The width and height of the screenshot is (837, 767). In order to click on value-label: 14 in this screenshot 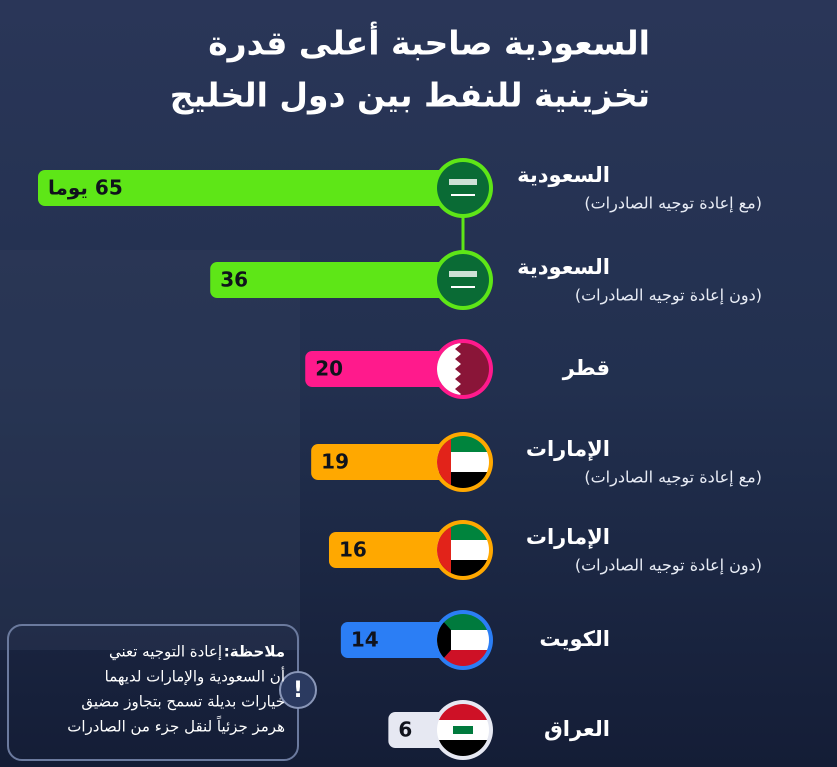, I will do `click(365, 640)`.